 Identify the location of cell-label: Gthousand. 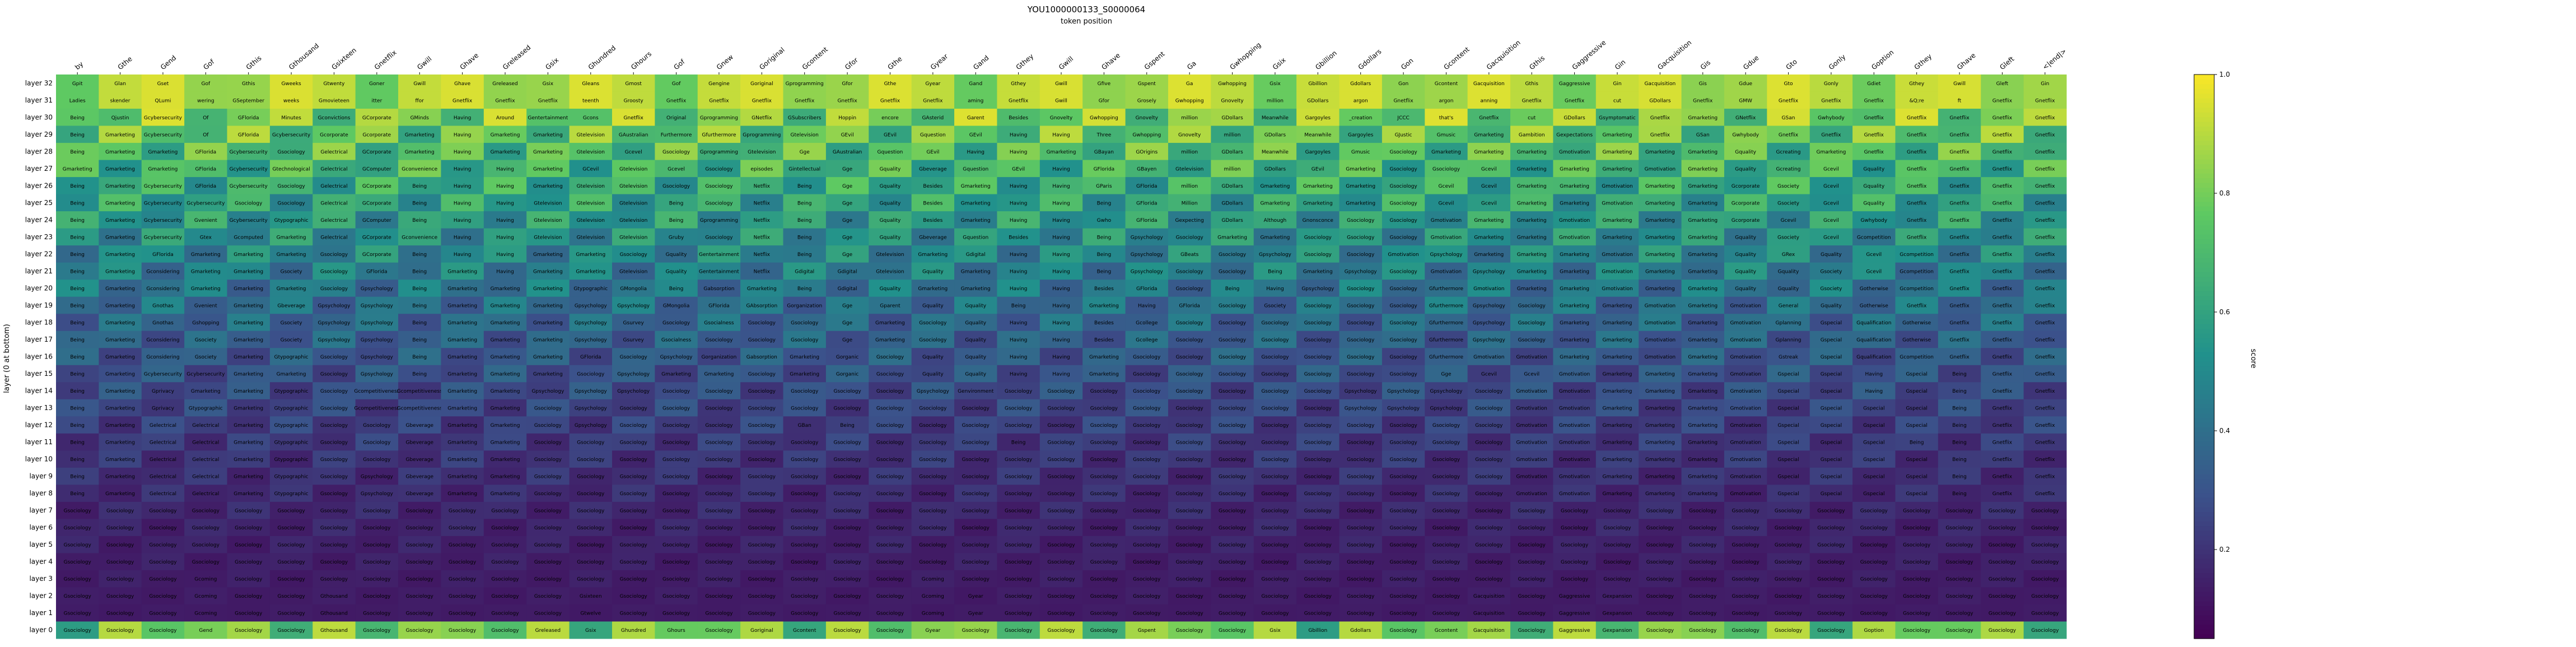
(334, 597).